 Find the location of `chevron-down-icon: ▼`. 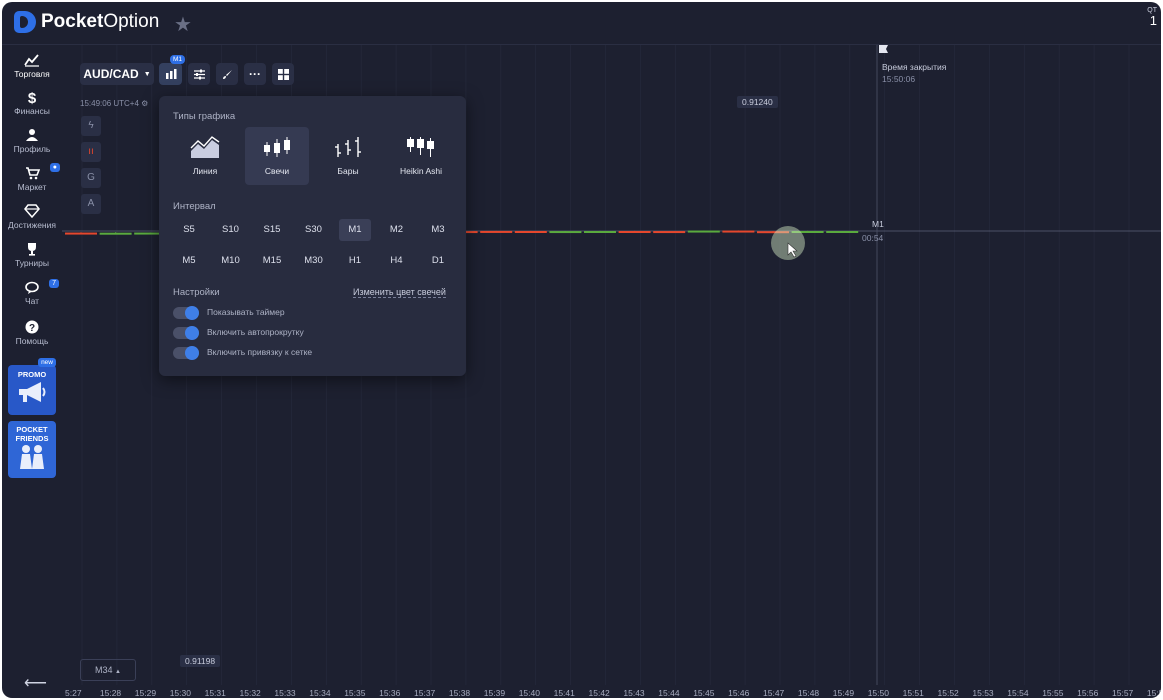

chevron-down-icon: ▼ is located at coordinates (147, 74).